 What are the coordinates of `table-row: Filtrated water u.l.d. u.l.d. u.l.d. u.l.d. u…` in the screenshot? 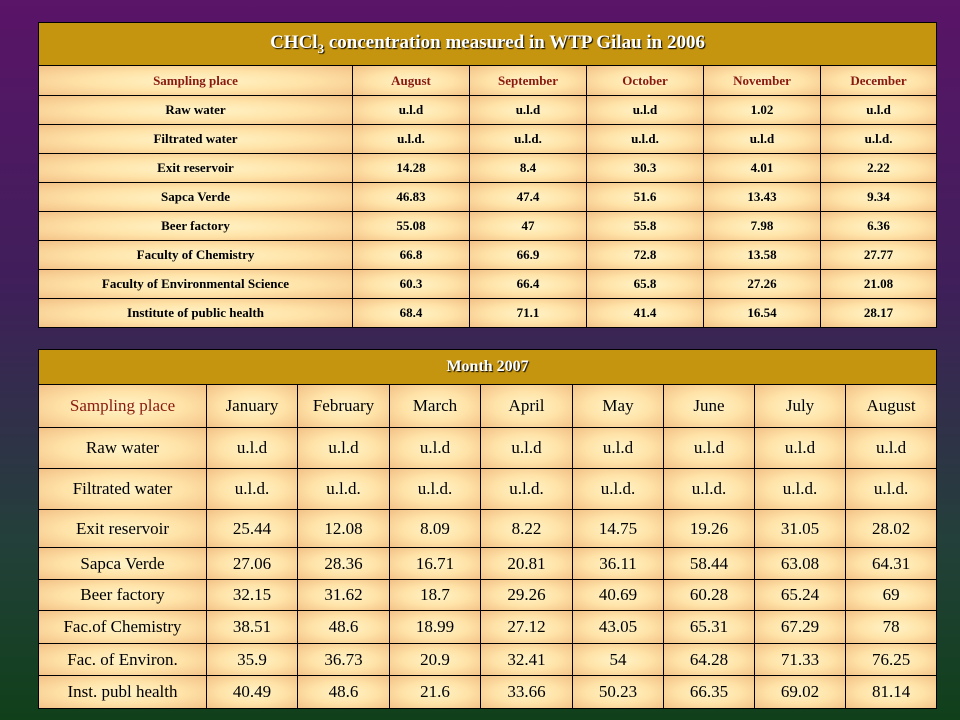 It's located at (488, 489).